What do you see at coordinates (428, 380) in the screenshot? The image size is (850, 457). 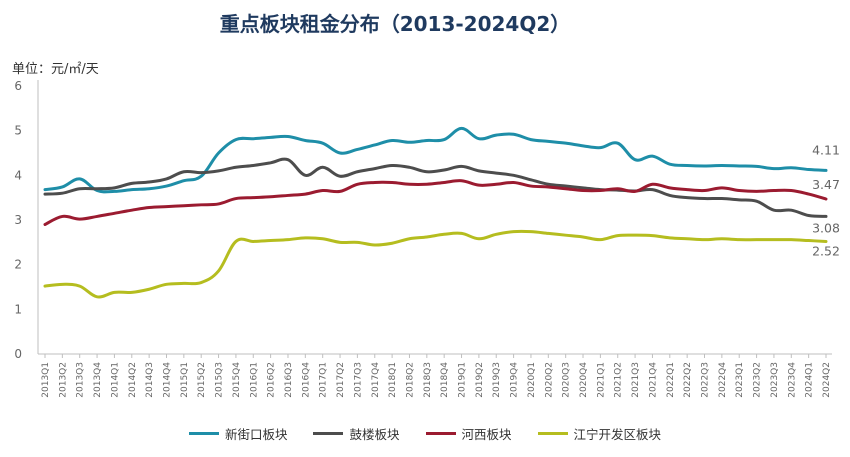 I see `x-tick-label: 2018Q3` at bounding box center [428, 380].